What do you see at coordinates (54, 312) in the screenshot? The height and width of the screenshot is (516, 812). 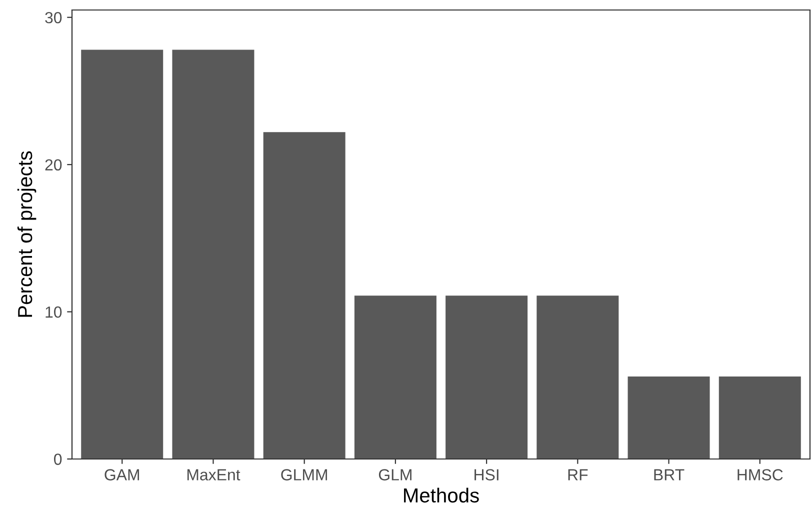 I see `y-tick-label: 10` at bounding box center [54, 312].